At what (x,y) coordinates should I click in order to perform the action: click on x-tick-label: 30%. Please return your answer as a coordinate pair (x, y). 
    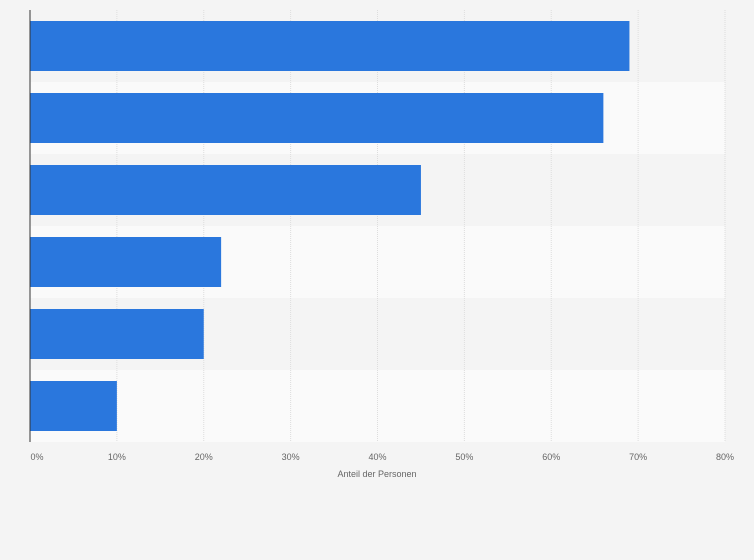
    Looking at the image, I should click on (291, 457).